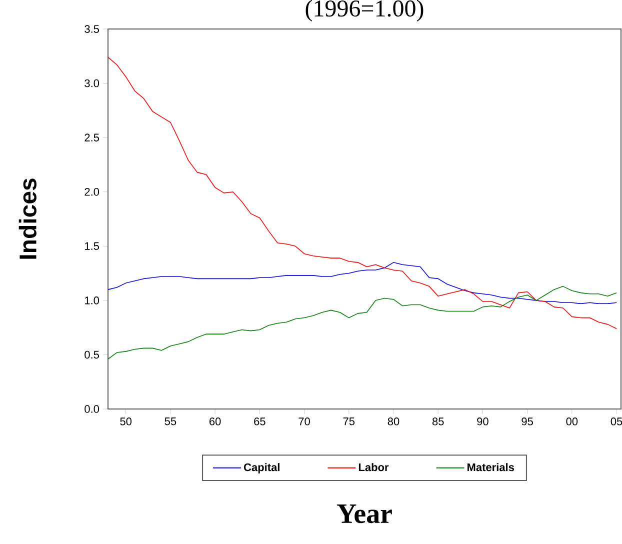 The width and height of the screenshot is (622, 544). I want to click on y-tick-label: 3.5, so click(92, 29).